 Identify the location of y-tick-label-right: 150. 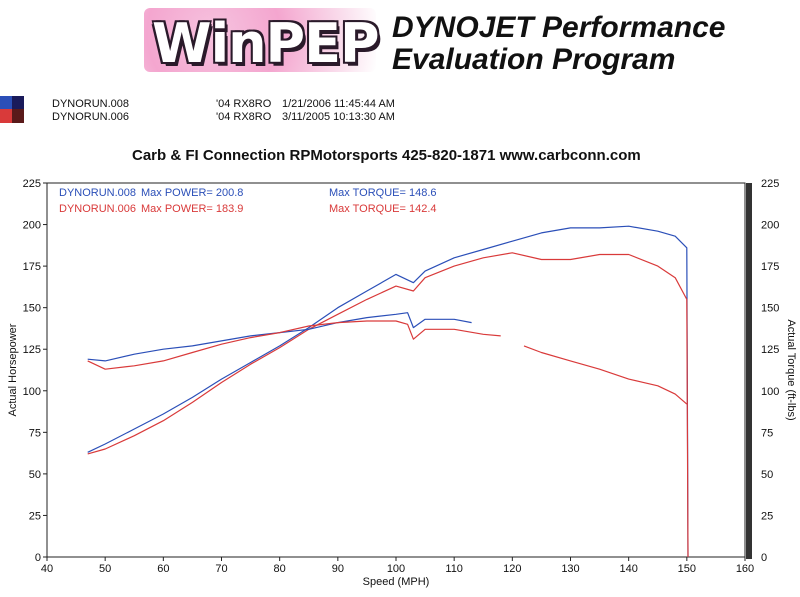
(770, 309).